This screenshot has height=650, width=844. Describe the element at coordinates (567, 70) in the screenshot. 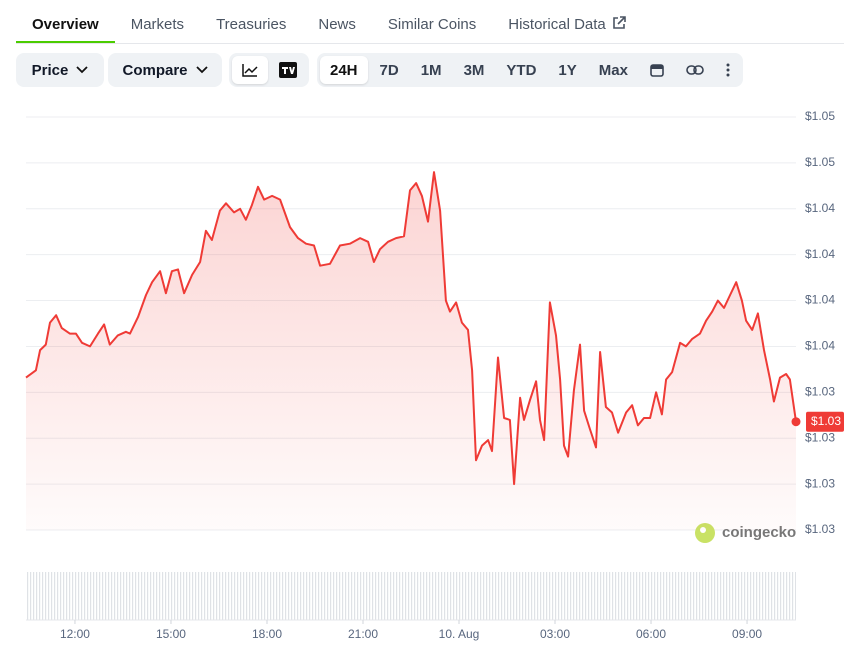

I see `range-button: 1Y` at that location.